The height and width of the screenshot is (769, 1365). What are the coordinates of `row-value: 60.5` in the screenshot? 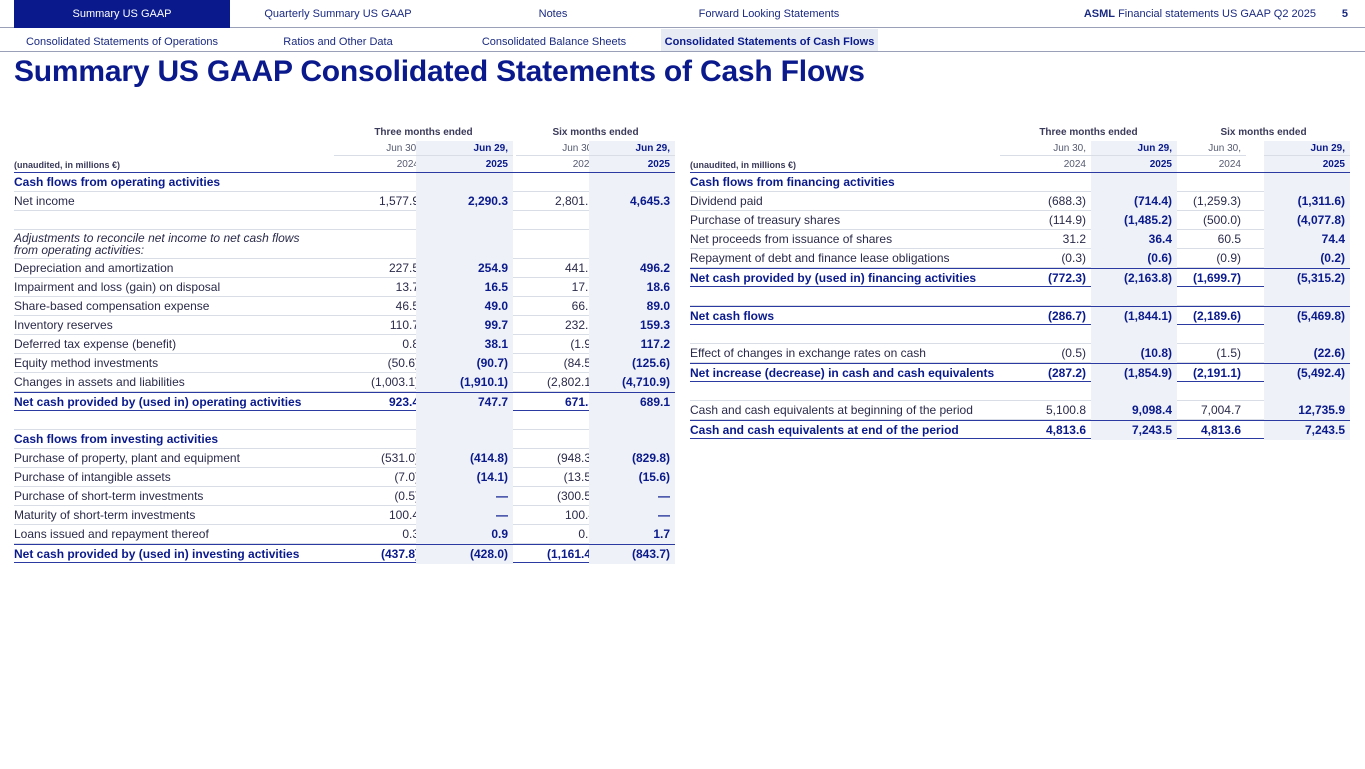 It's located at (1229, 239).